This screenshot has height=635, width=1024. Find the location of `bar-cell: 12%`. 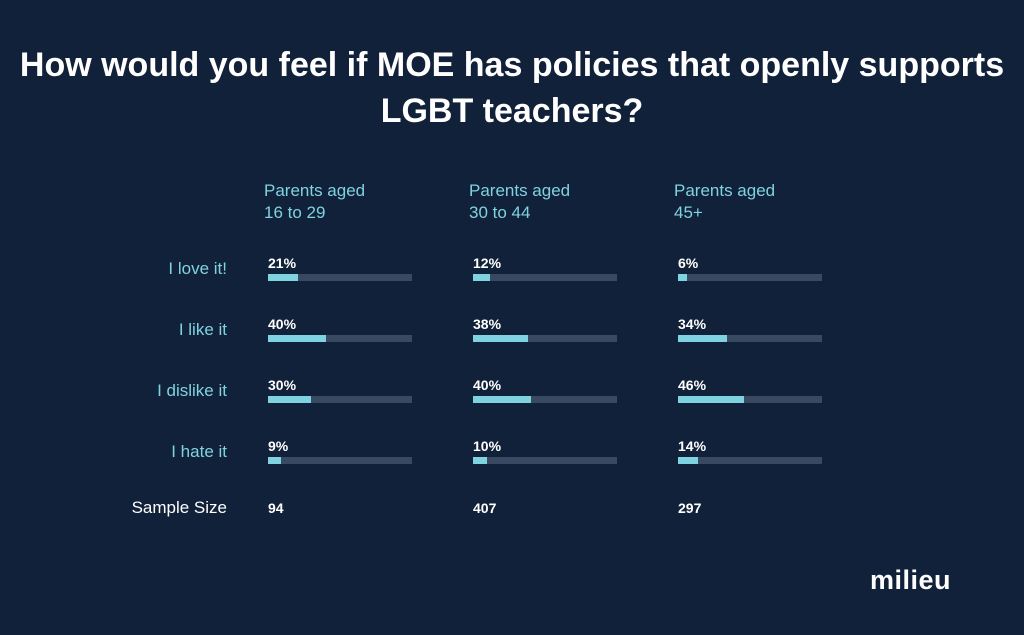

bar-cell: 12% is located at coordinates (545, 268).